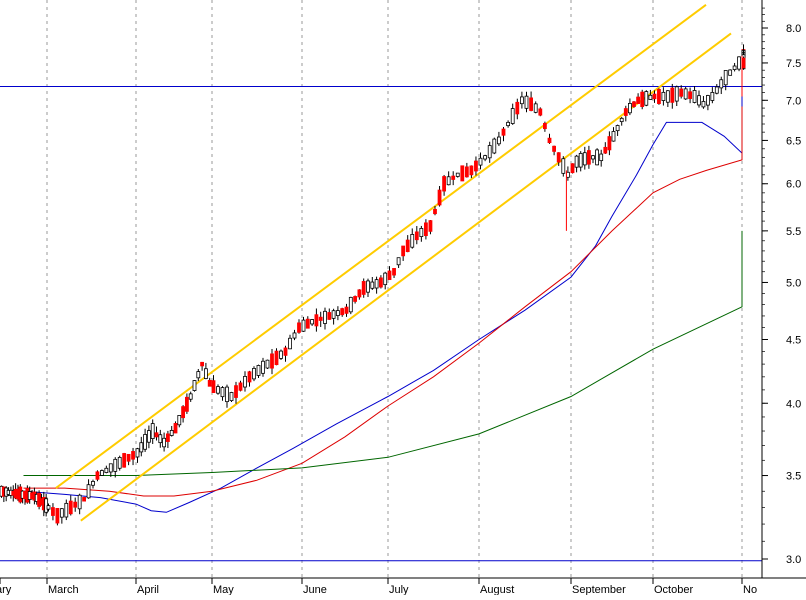 The width and height of the screenshot is (806, 600). What do you see at coordinates (793, 283) in the screenshot?
I see `y-tick-label: 5.0` at bounding box center [793, 283].